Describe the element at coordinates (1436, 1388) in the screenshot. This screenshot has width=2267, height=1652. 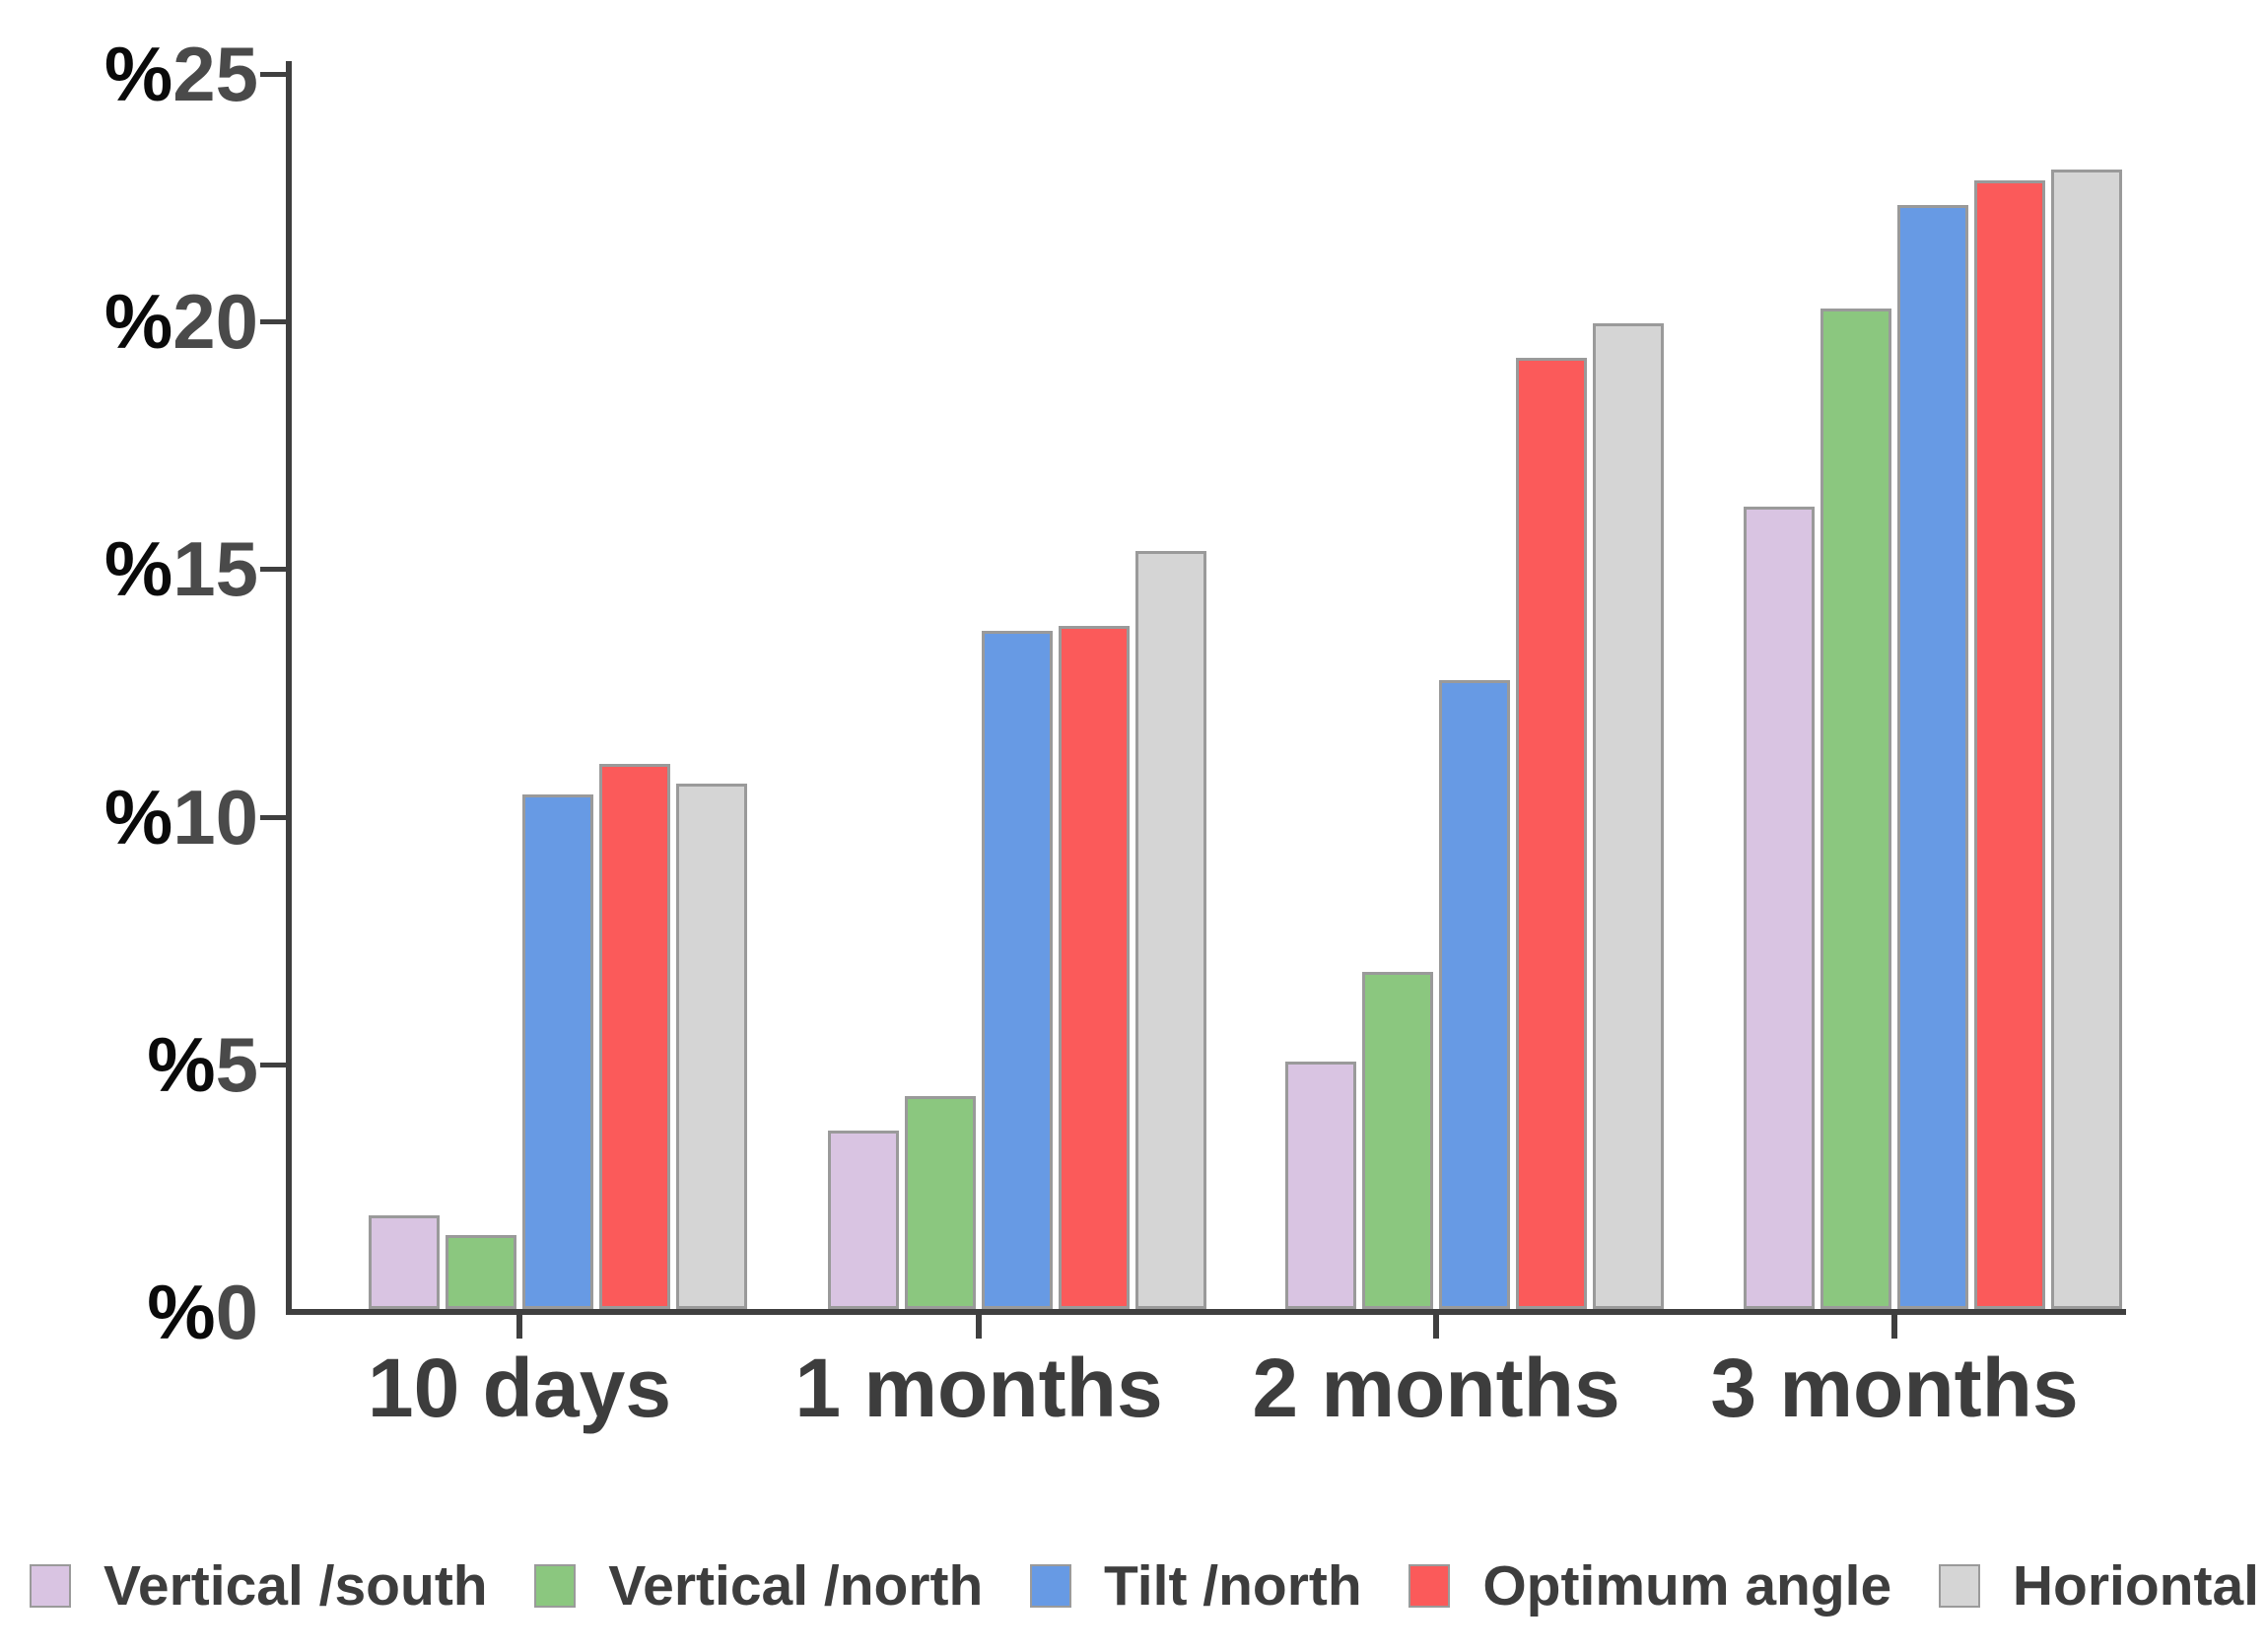
I see `x-category-label: 2 months` at that location.